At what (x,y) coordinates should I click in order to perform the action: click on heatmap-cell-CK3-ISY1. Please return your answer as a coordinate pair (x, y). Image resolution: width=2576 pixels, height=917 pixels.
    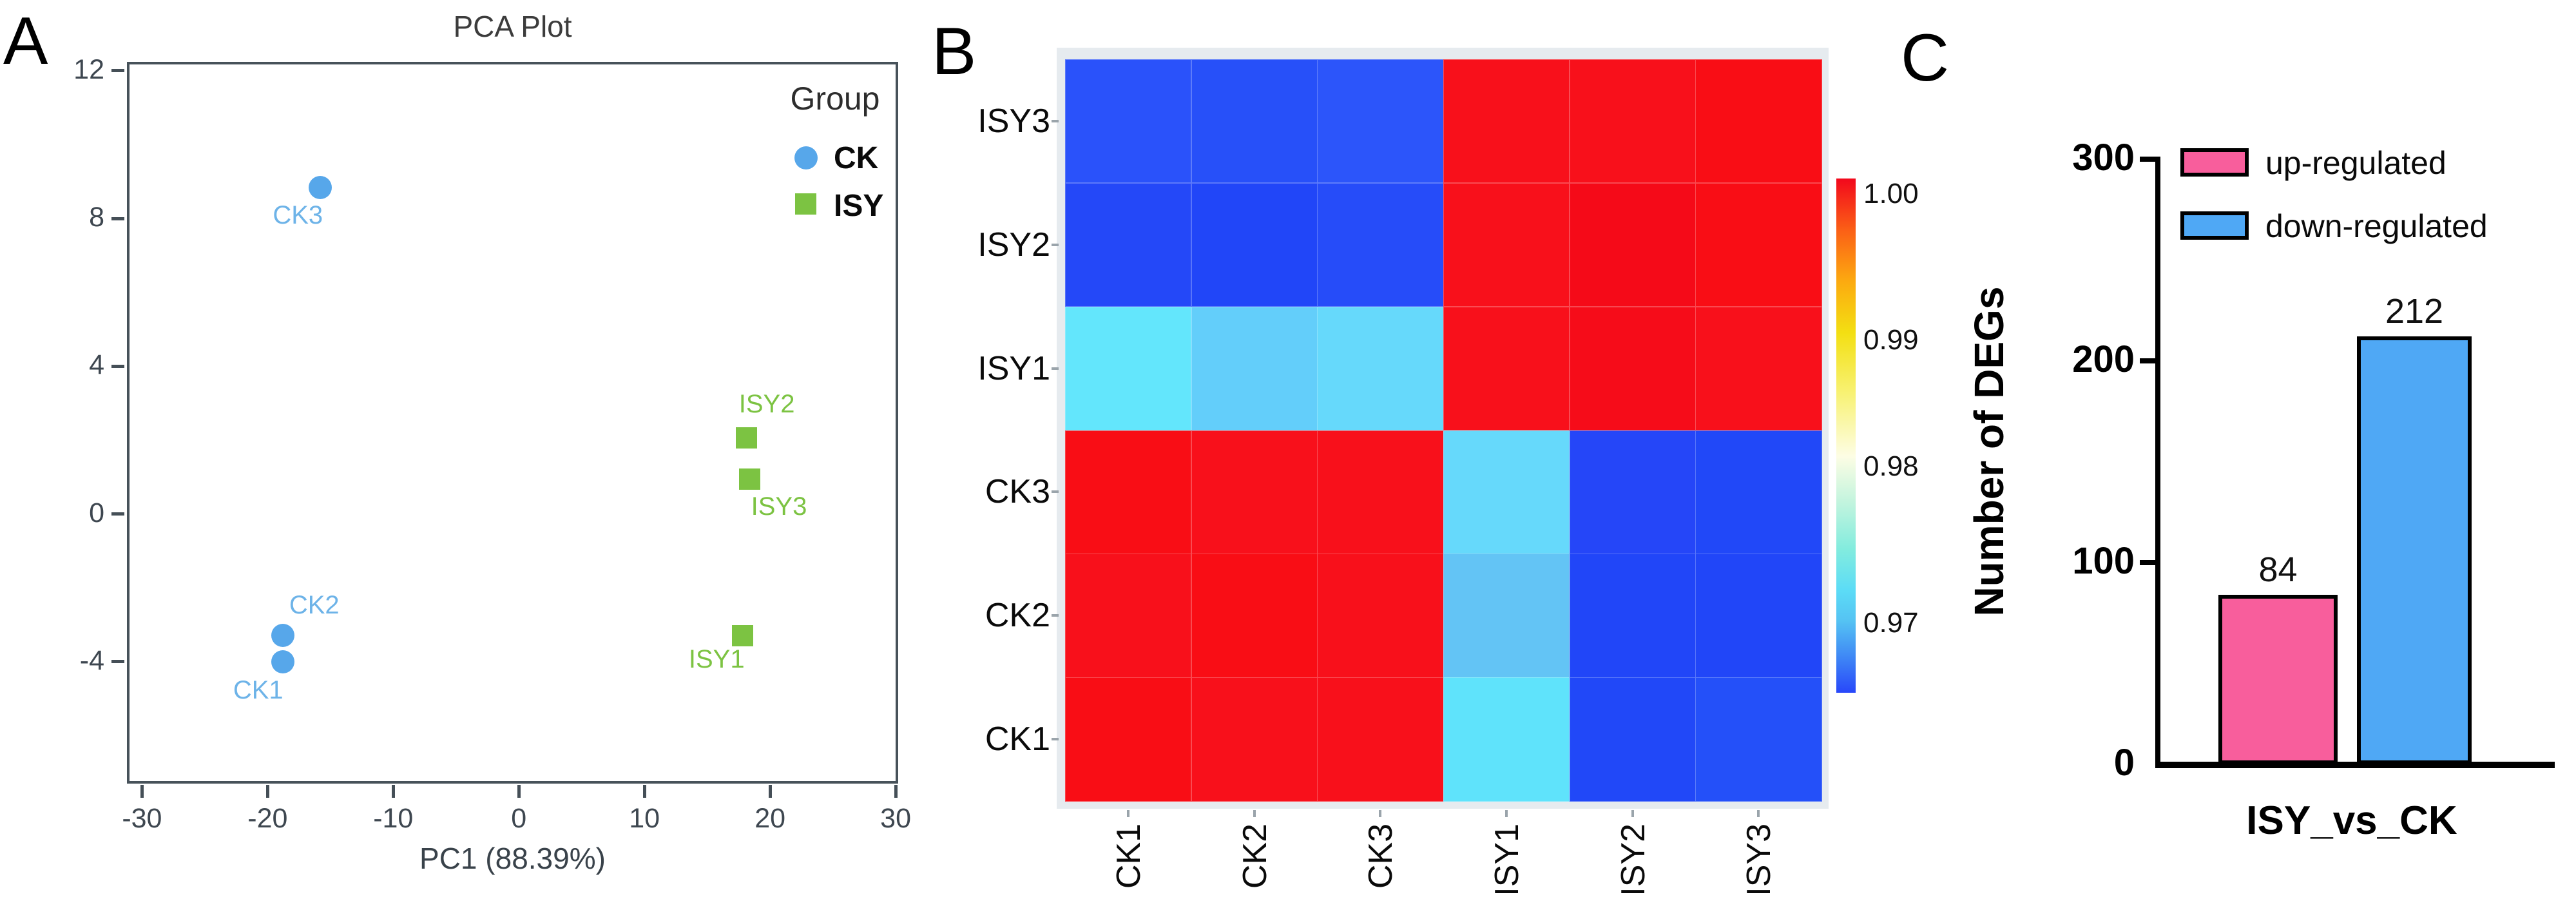
    Looking at the image, I should click on (1507, 492).